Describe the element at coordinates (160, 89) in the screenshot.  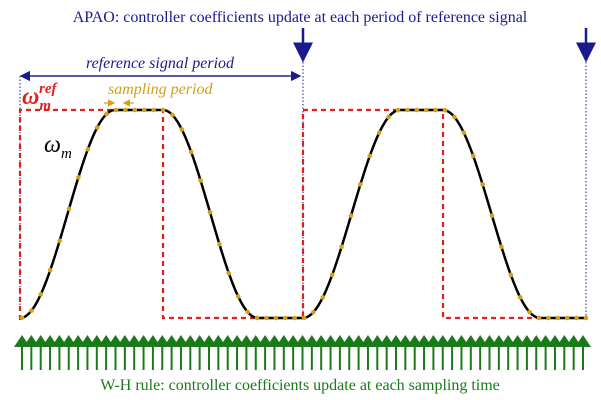
I see `sampling-label: sampling period` at that location.